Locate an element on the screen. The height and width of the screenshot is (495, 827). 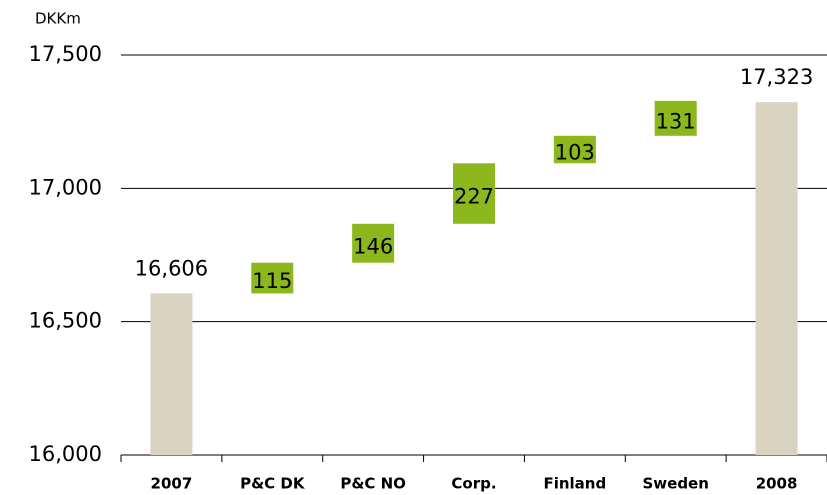
unit-label: DKKm is located at coordinates (58, 19).